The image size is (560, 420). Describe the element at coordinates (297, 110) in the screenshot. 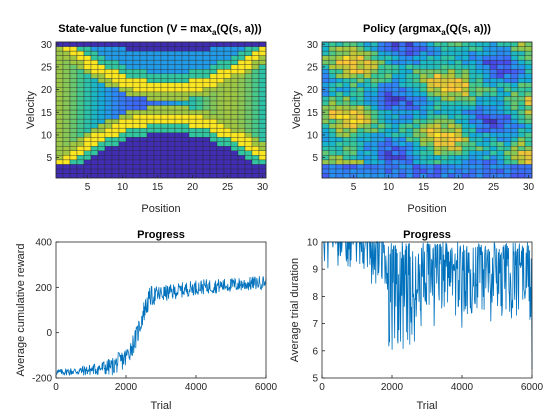

I see `y-axis-label: Velocity` at that location.